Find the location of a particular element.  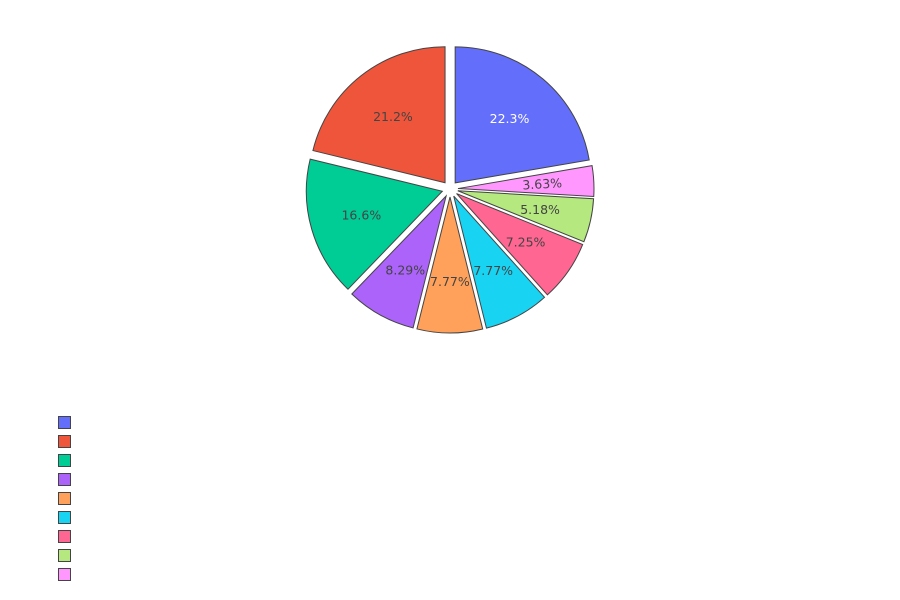

pie-slice-label-1: 22.3% is located at coordinates (510, 118).